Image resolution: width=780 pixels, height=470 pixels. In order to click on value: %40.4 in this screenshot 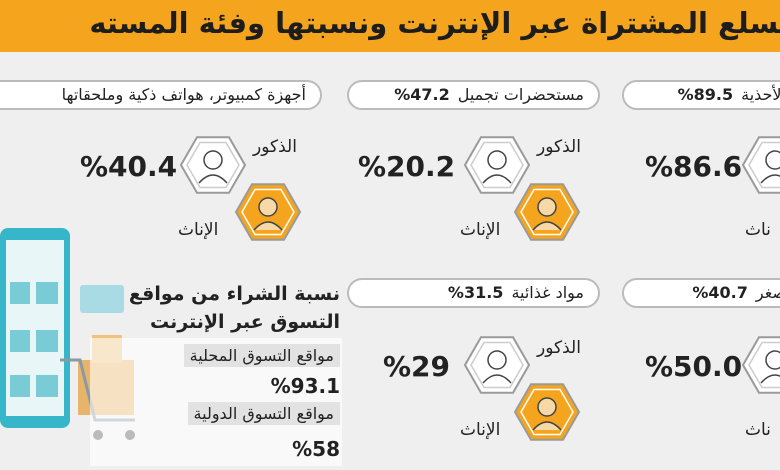, I will do `click(129, 166)`.